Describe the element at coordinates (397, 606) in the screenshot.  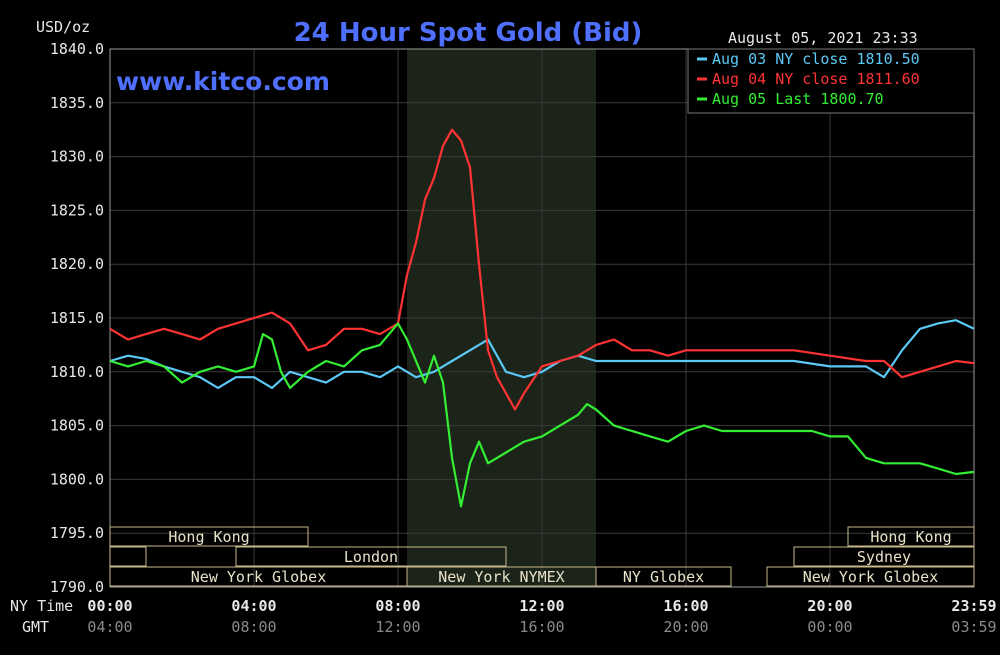
I see `x-tick-label-ny: 08:00` at that location.